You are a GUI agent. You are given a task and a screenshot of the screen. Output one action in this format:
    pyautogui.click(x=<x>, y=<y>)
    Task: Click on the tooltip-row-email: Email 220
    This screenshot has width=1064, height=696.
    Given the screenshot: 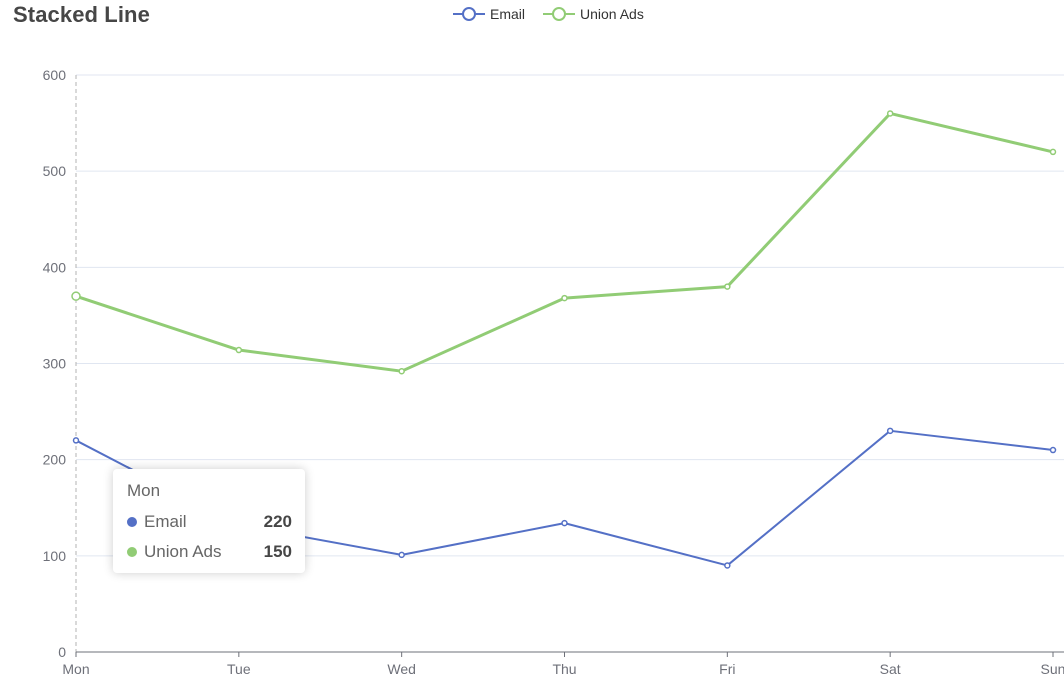 What is the action you would take?
    pyautogui.click(x=209, y=522)
    